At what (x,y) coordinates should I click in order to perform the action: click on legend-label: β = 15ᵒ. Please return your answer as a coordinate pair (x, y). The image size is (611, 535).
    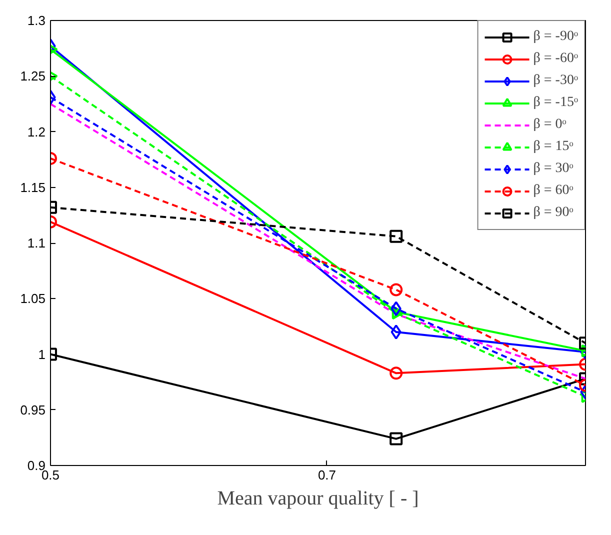
    Looking at the image, I should click on (553, 147).